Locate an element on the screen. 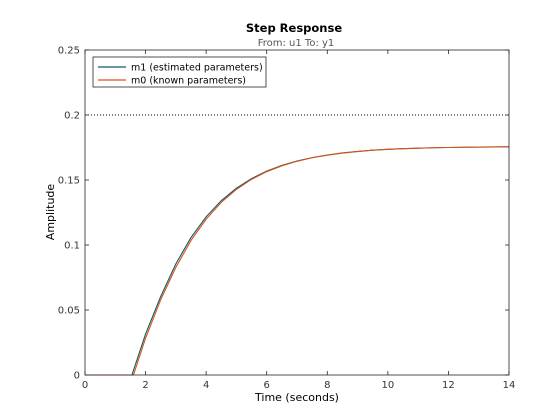 This screenshot has height=420, width=560. x-tick-label: 6 is located at coordinates (267, 385).